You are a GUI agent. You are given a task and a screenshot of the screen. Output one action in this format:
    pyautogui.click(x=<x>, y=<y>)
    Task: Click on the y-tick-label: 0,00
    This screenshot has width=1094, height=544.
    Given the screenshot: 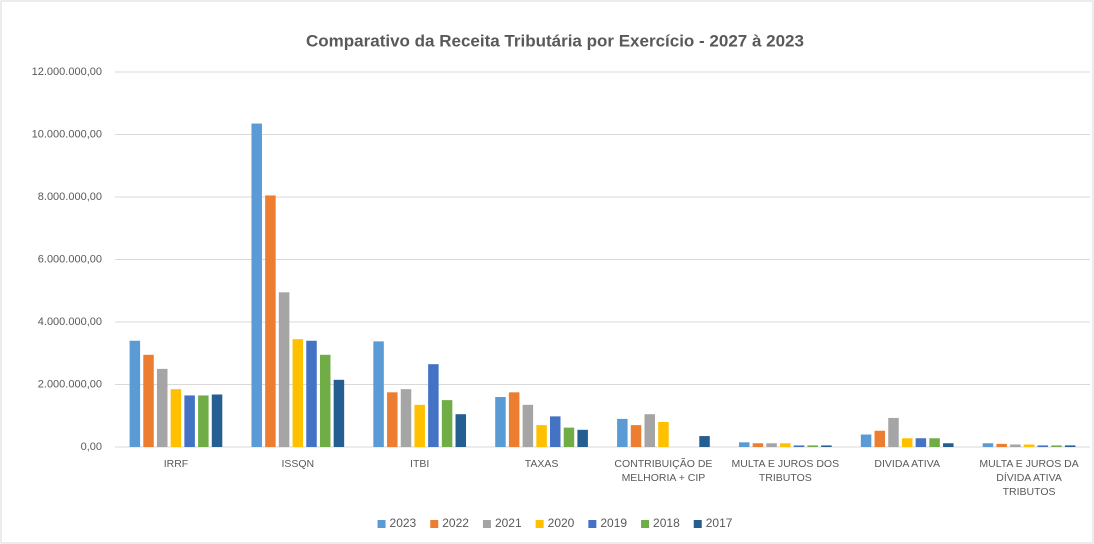 What is the action you would take?
    pyautogui.click(x=91, y=447)
    